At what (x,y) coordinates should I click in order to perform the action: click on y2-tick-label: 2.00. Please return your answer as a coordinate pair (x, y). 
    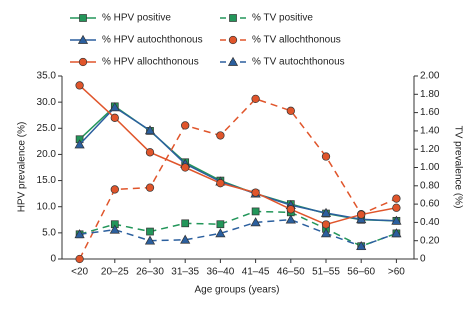
    Looking at the image, I should click on (430, 76).